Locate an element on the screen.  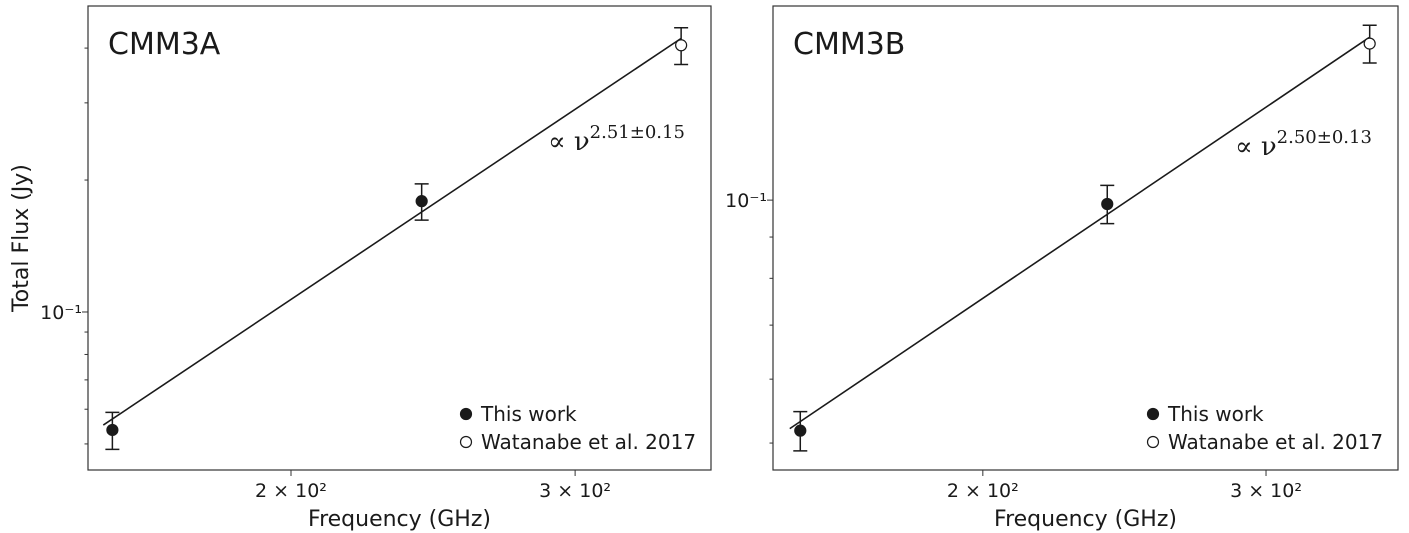
y-axis-label: Total Flux (Jy) is located at coordinates (21, 238).